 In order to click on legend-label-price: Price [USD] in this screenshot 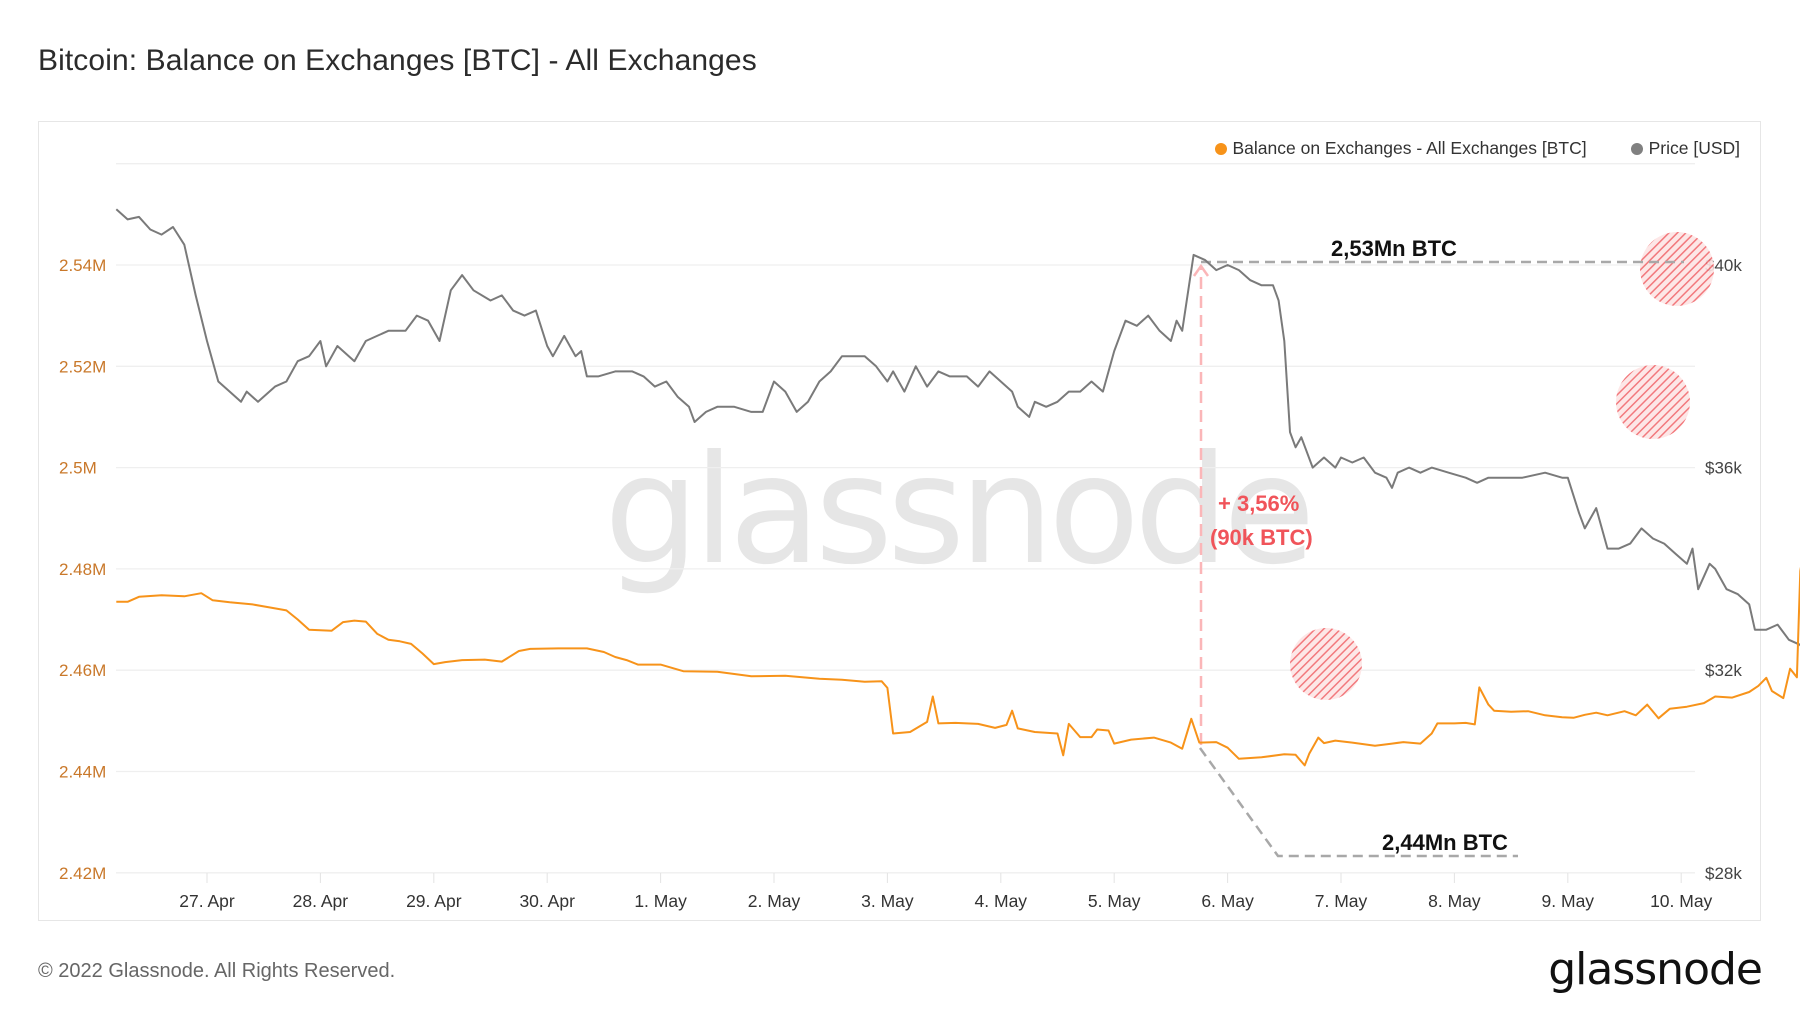, I will do `click(1694, 148)`.